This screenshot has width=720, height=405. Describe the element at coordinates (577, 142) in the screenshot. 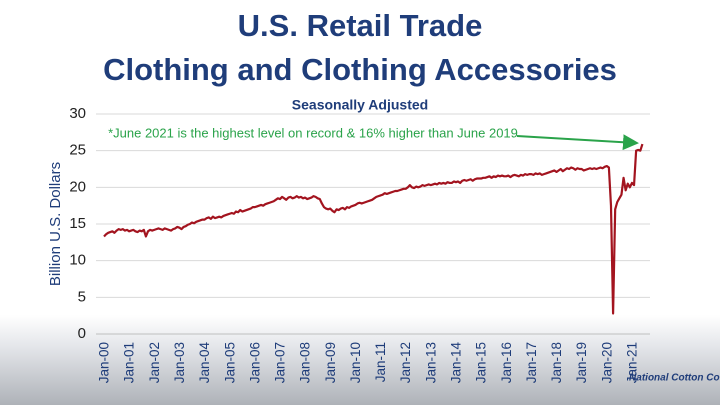

I see `annotation-arrow` at that location.